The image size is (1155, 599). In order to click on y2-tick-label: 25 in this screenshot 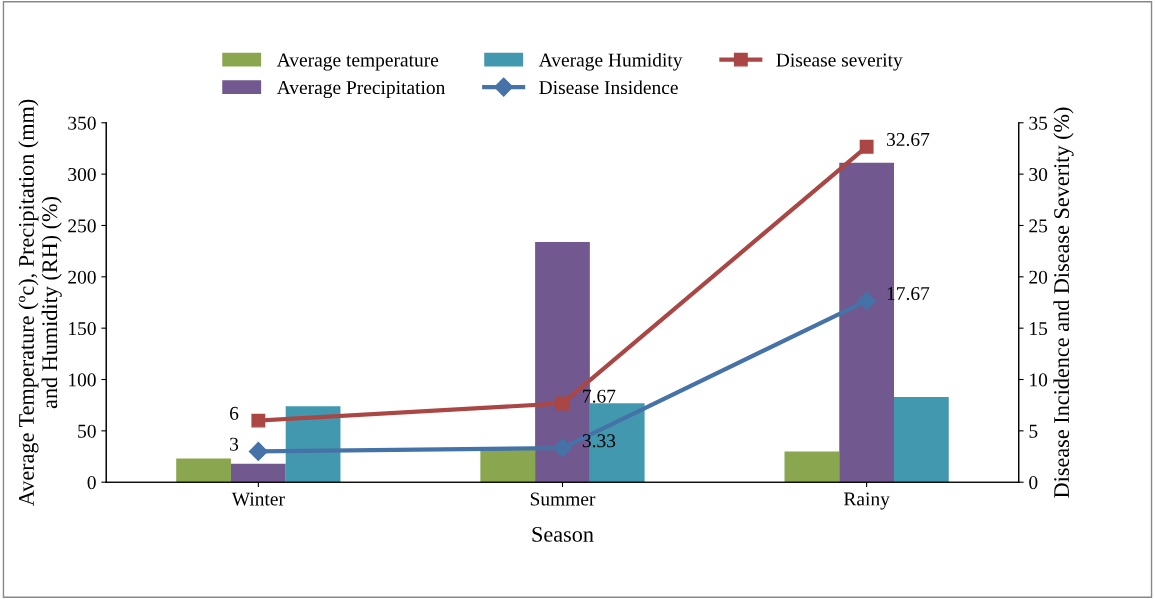, I will do `click(1038, 226)`.